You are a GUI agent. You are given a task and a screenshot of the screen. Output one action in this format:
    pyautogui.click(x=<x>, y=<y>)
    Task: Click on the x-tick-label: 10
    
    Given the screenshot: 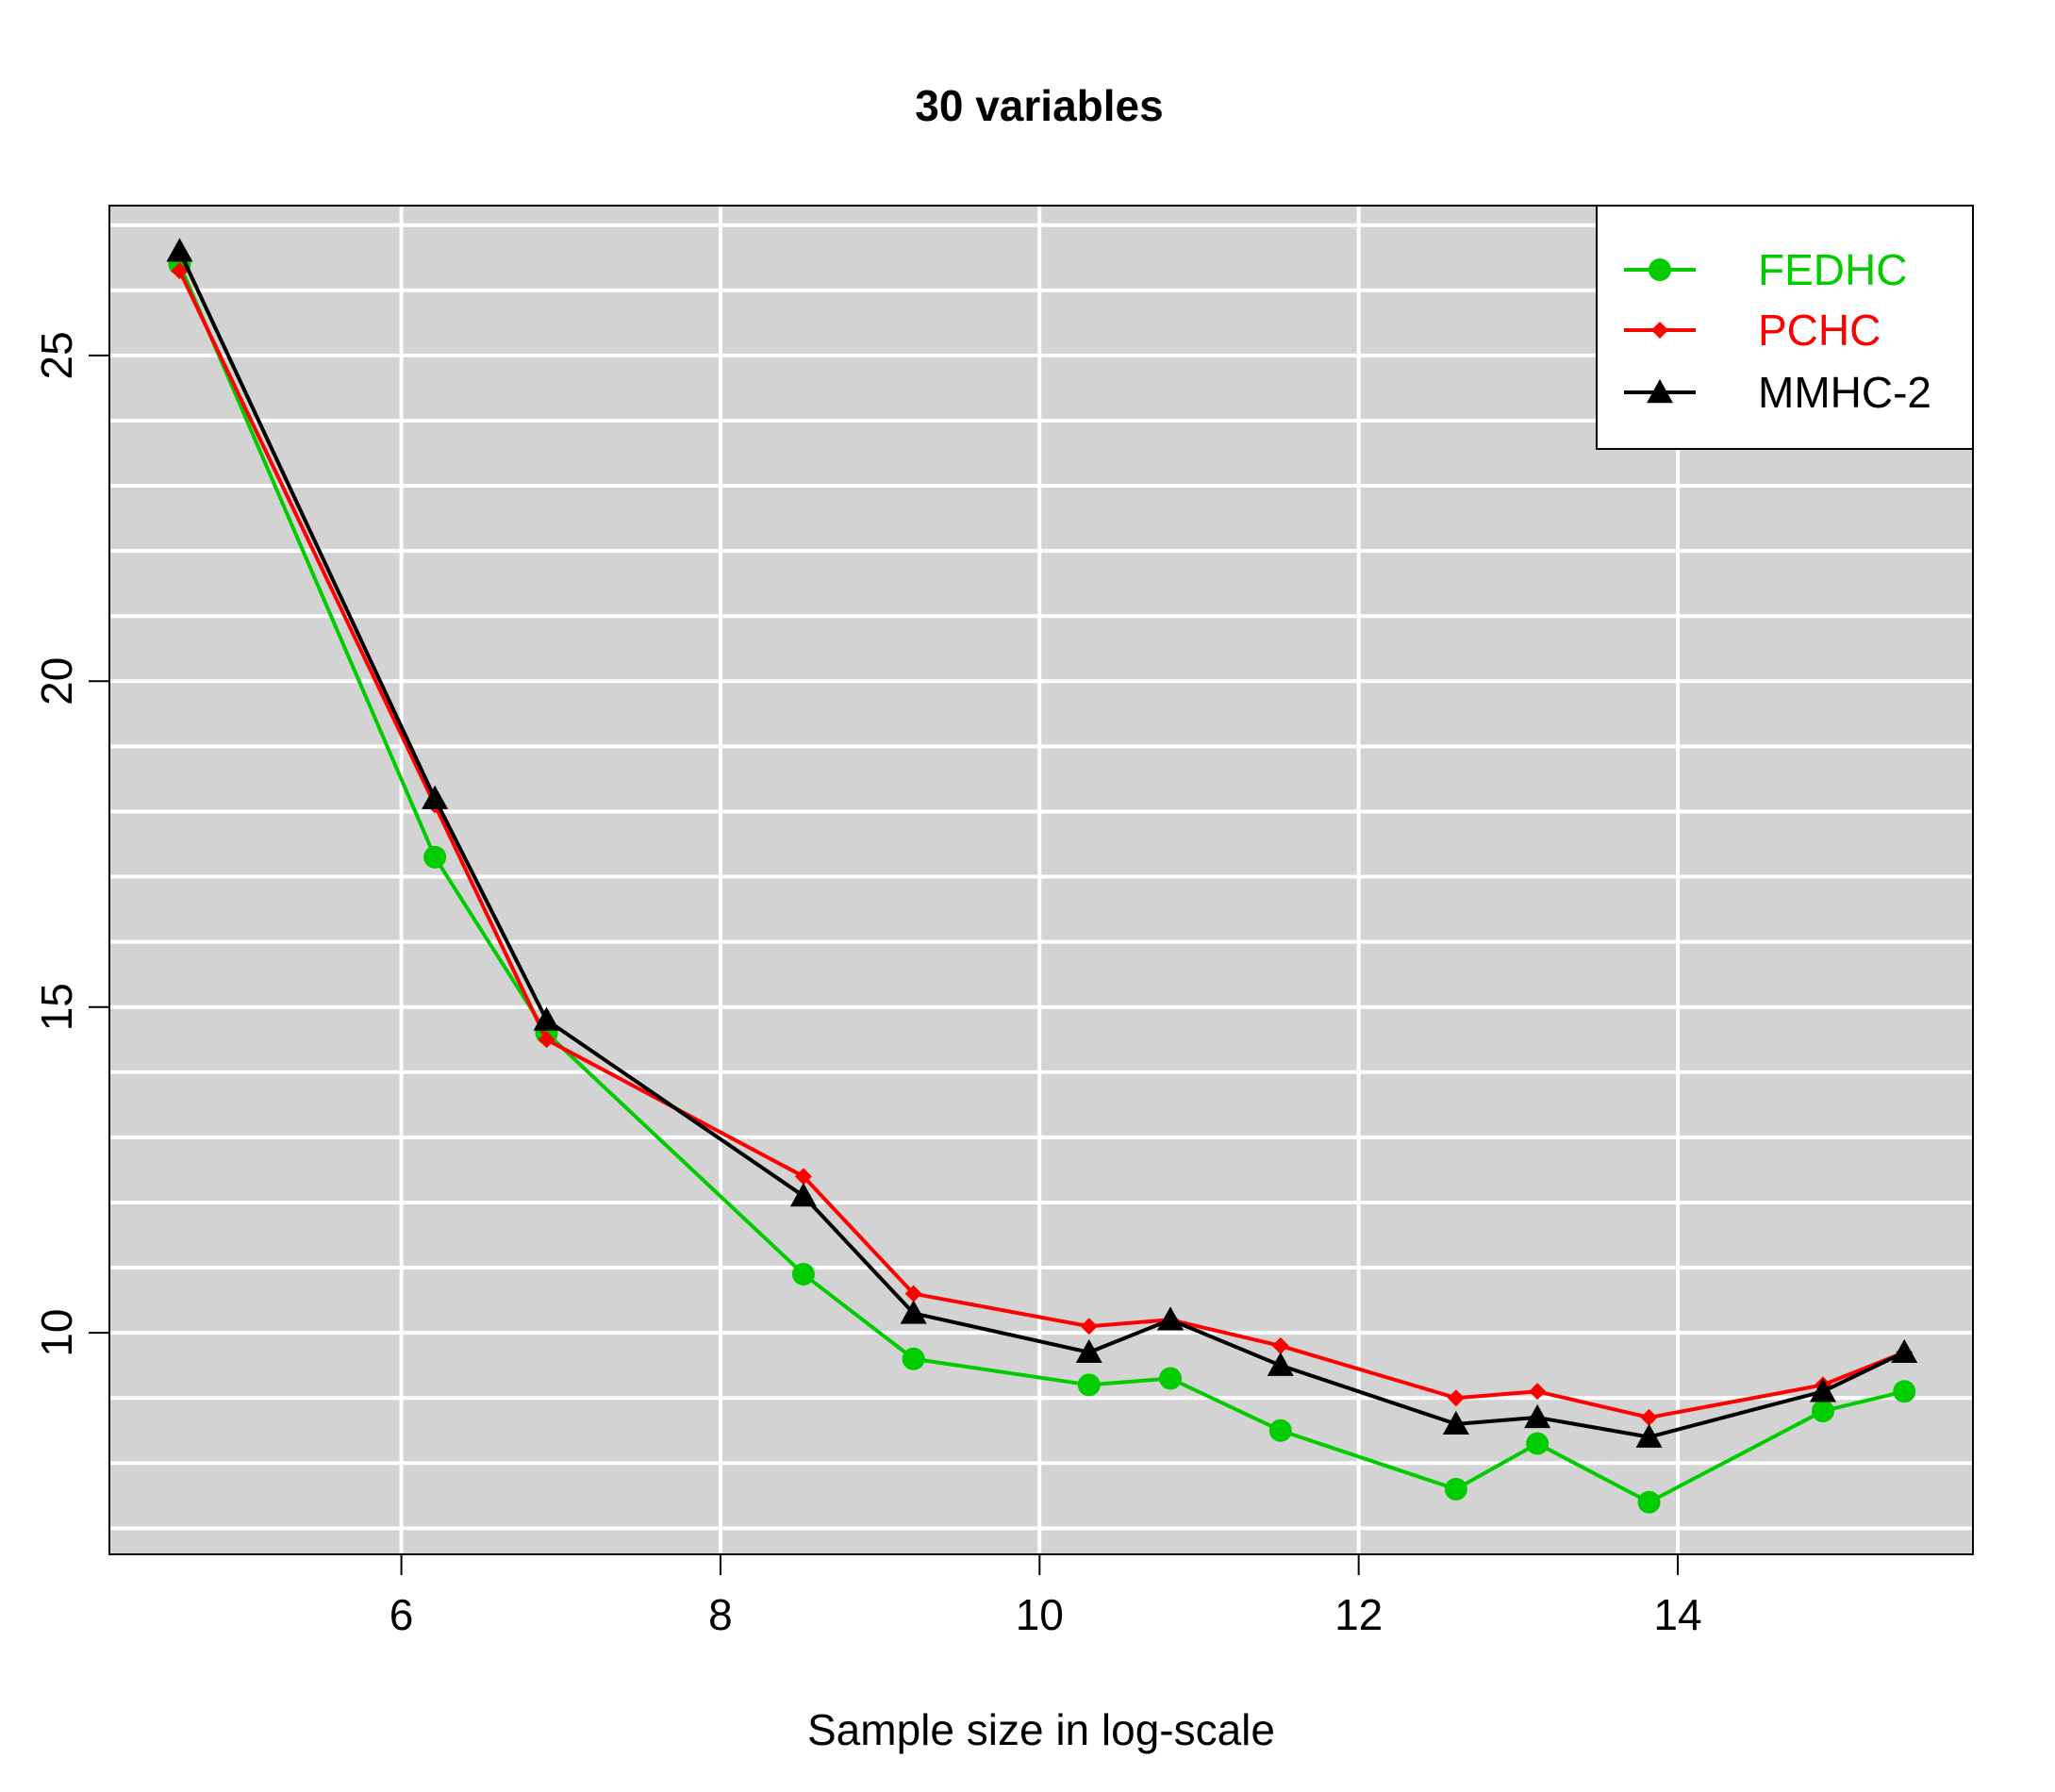 What is the action you would take?
    pyautogui.click(x=1040, y=1614)
    